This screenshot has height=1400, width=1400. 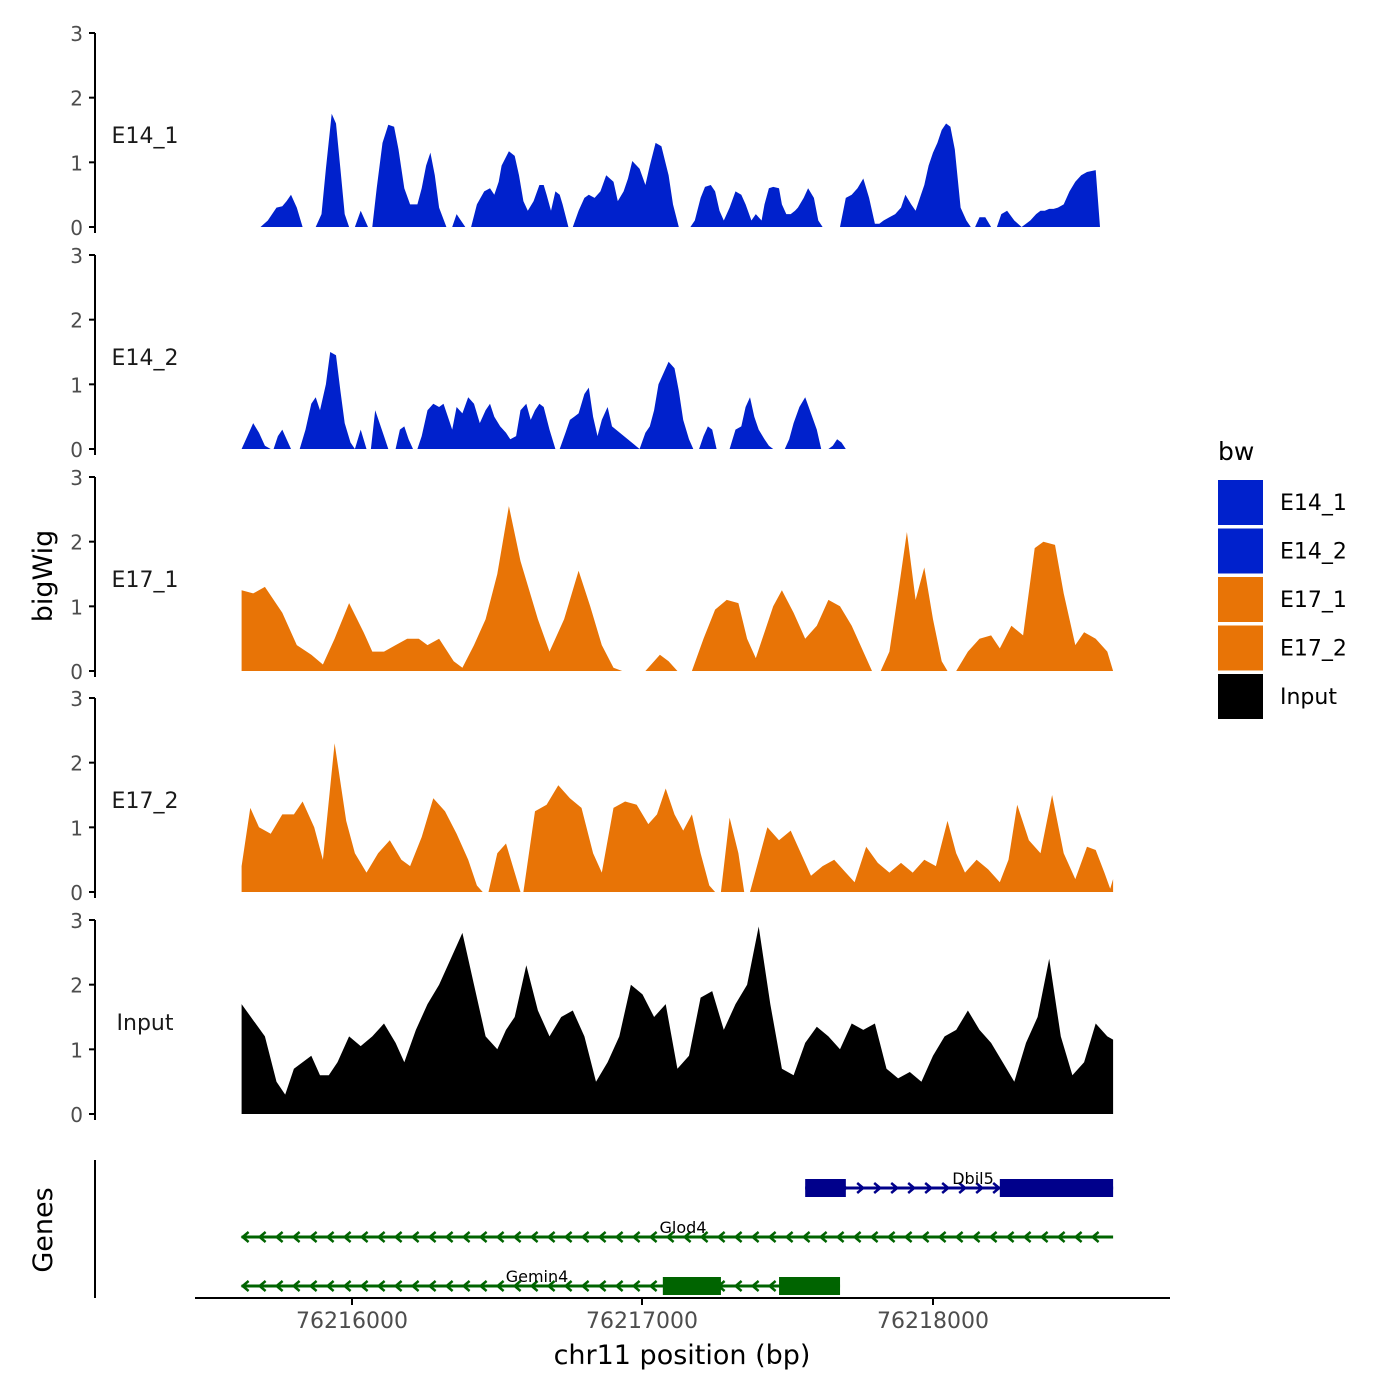 I want to click on genes-layer: Dbil5 Glod4 Gemin4, so click(x=604, y=1229).